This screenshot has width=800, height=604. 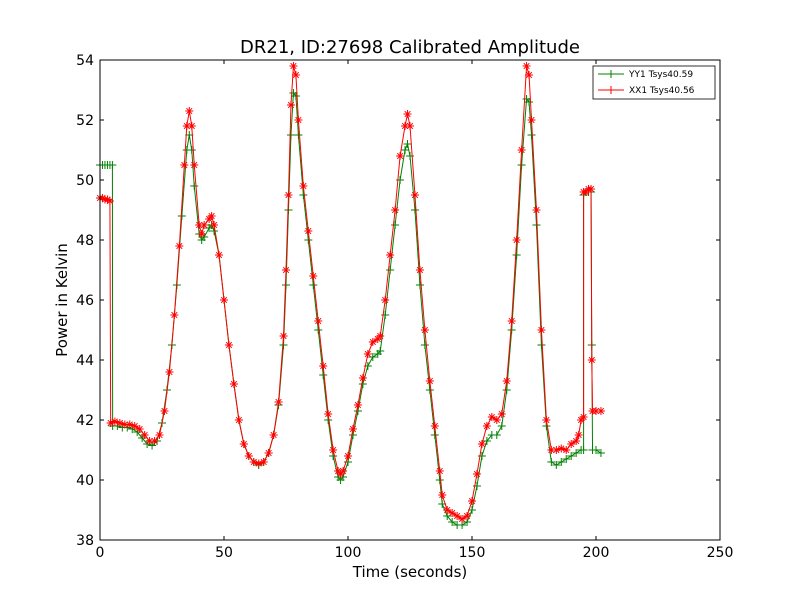 I want to click on y-tick-label: 50, so click(x=85, y=181).